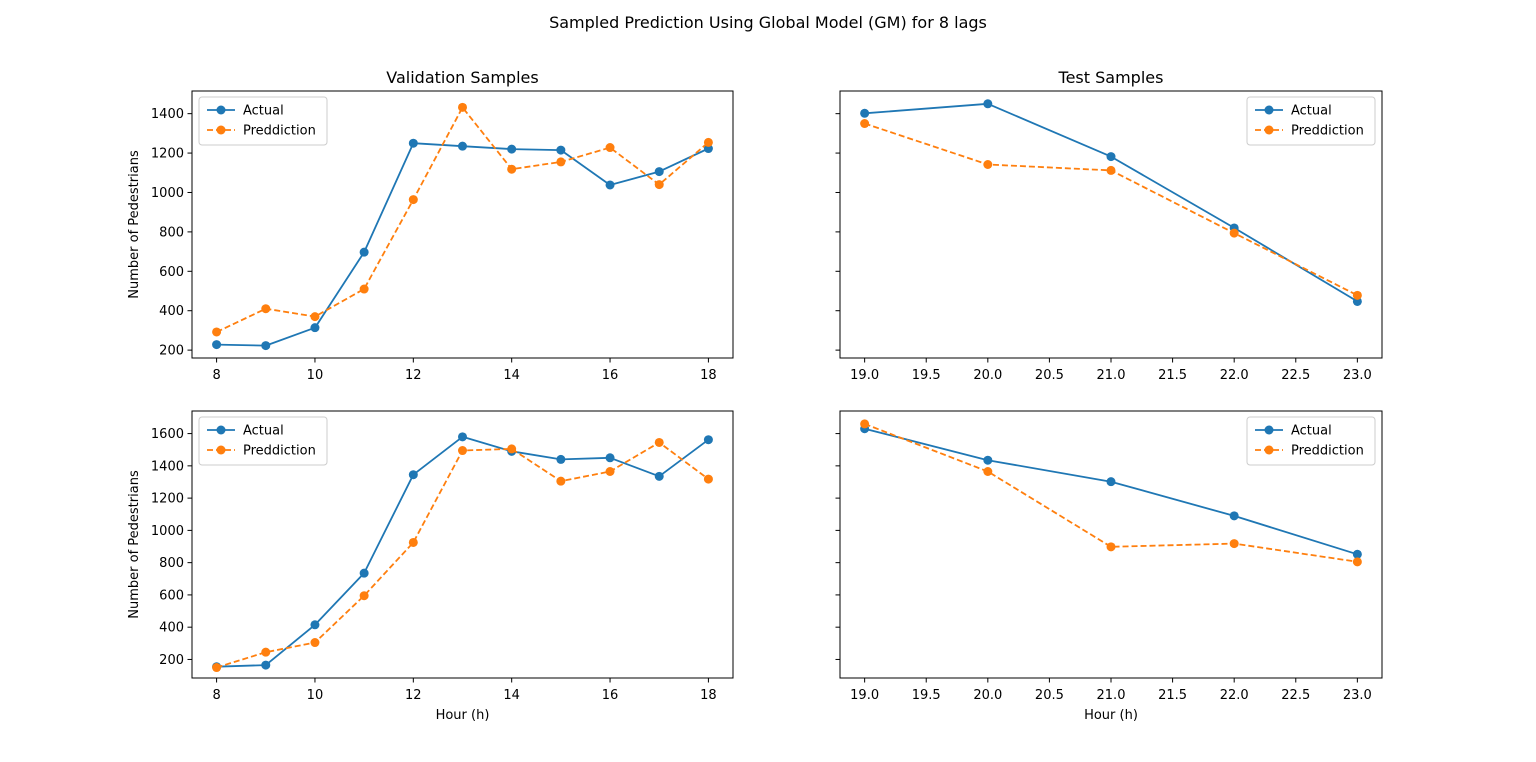 The height and width of the screenshot is (762, 1536). Describe the element at coordinates (708, 695) in the screenshot. I see `x-tick-label: 18` at that location.